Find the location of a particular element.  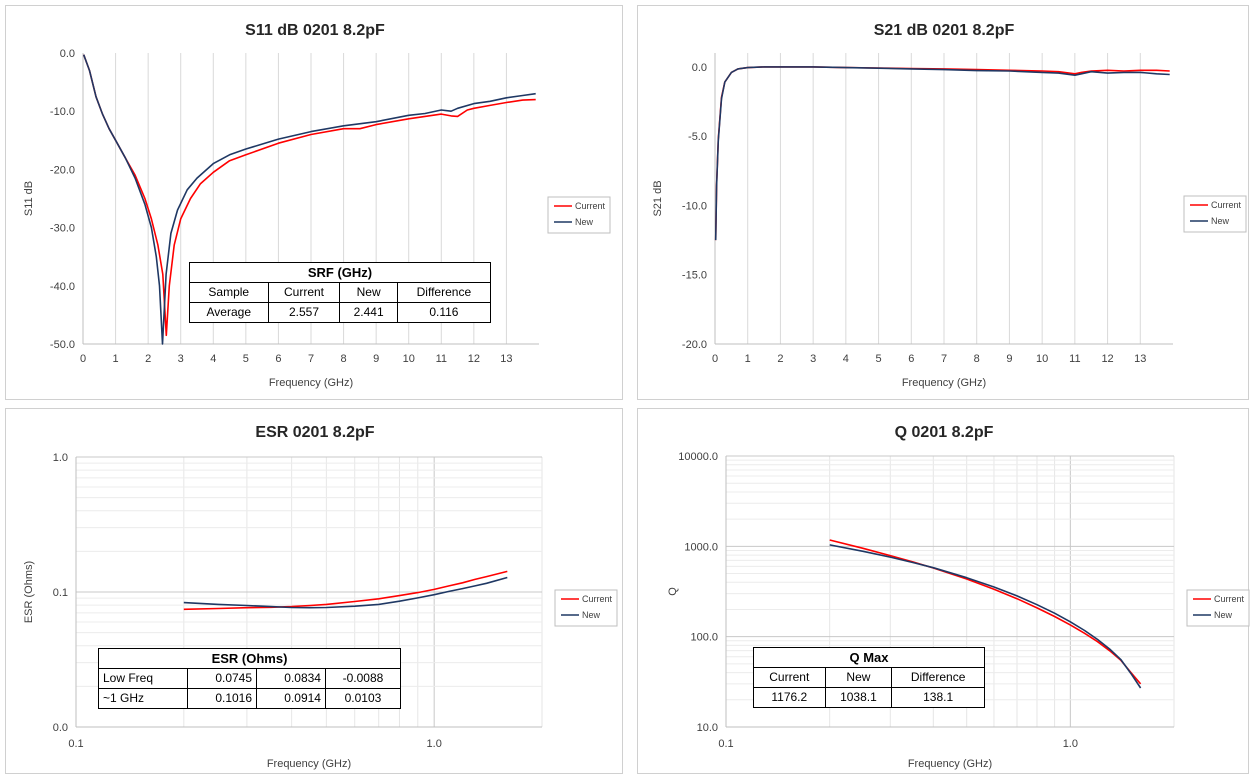

esr-series-line-current is located at coordinates (345, 590).